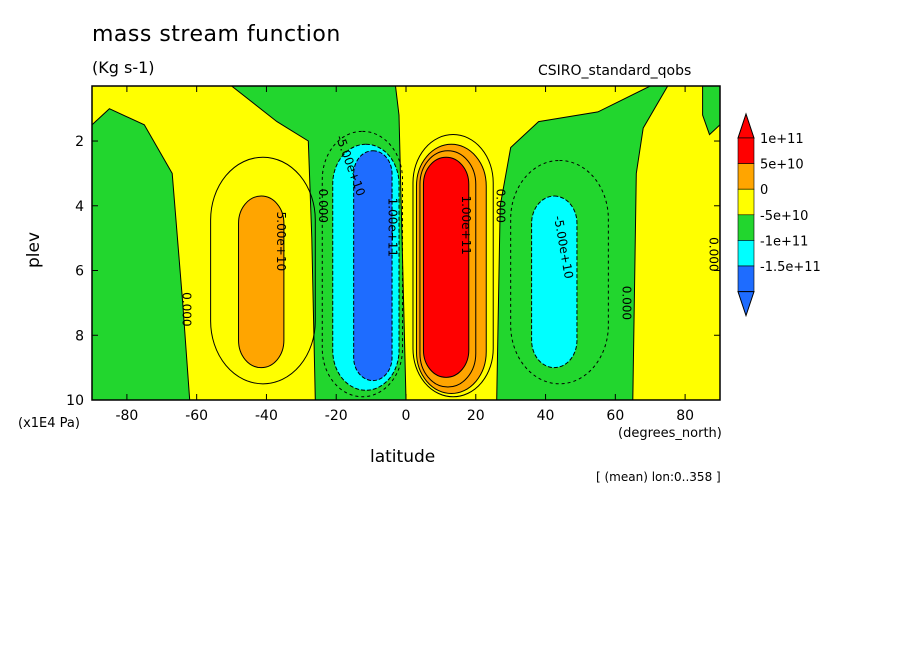 The height and width of the screenshot is (654, 904). I want to click on cell-south-ferrel, so click(261, 282).